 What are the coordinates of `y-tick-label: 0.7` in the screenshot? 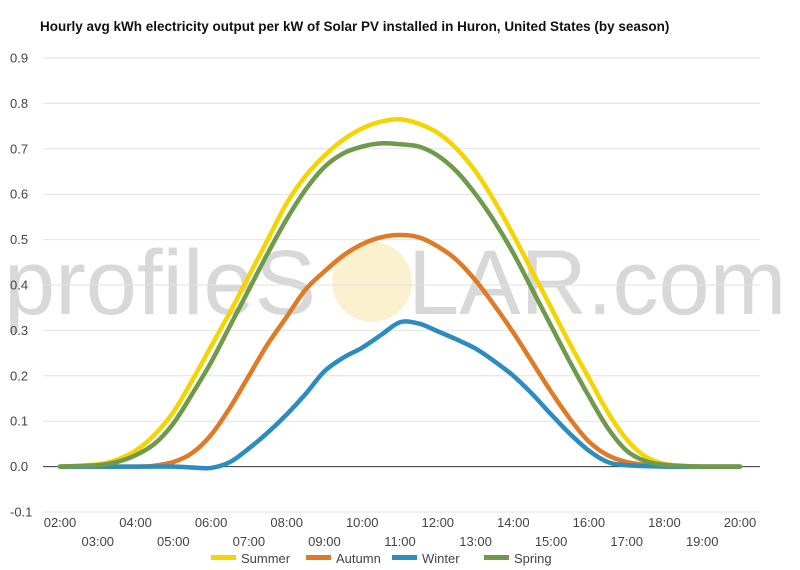 It's located at (19, 148).